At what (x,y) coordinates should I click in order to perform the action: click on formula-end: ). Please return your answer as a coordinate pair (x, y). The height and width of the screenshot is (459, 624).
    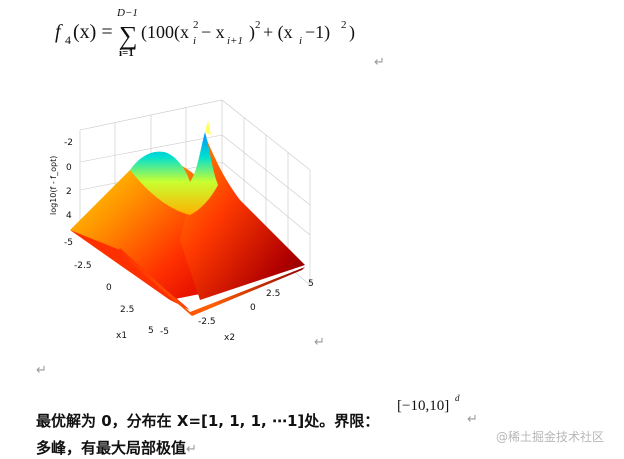
    Looking at the image, I should click on (352, 32).